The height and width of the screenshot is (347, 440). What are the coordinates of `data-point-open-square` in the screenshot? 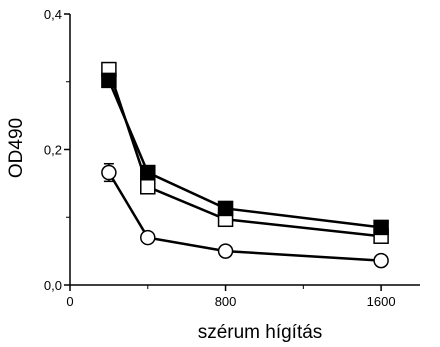 It's located at (148, 187).